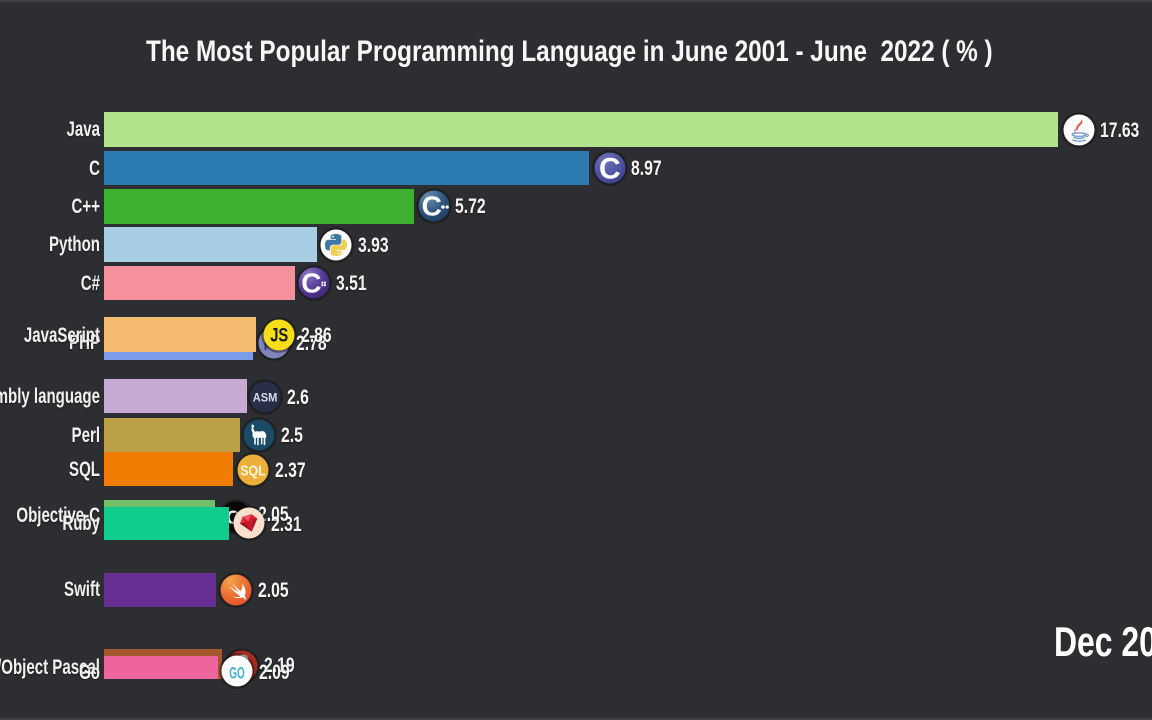 This screenshot has width=1152, height=720. What do you see at coordinates (279, 335) in the screenshot?
I see `svg-text: JS` at bounding box center [279, 335].